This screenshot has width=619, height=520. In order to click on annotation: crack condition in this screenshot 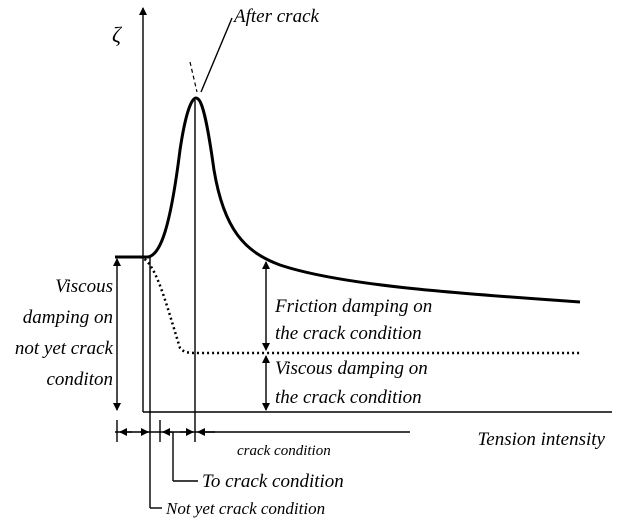, I will do `click(284, 451)`.